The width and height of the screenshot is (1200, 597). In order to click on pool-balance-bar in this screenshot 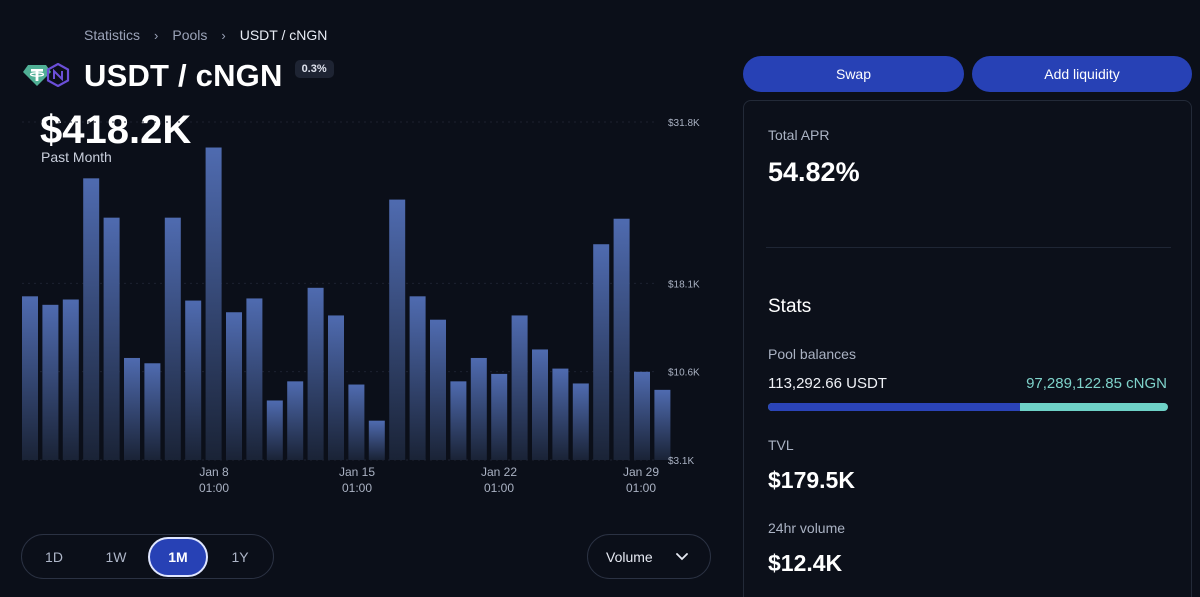, I will do `click(968, 407)`.